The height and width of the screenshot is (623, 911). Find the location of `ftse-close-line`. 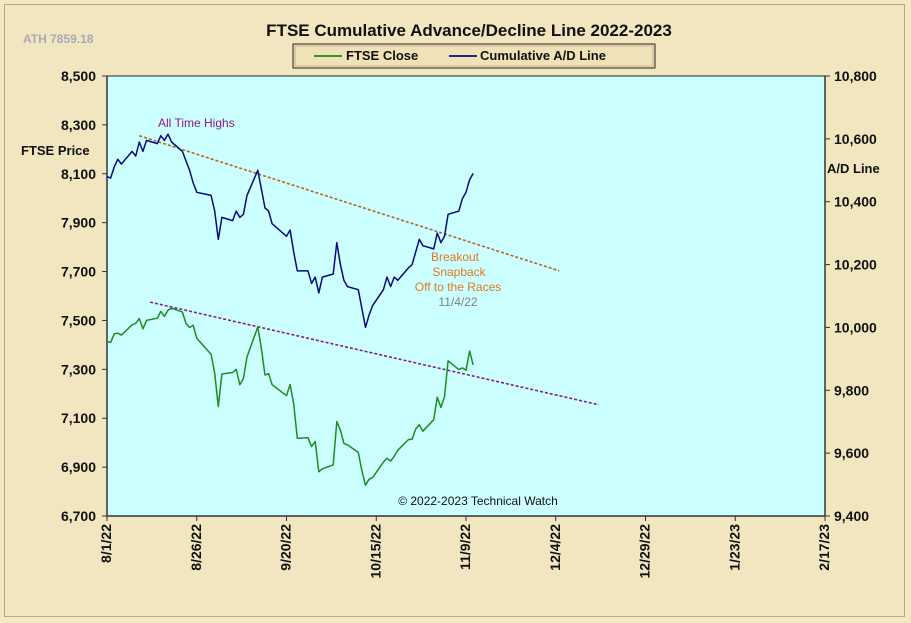

ftse-close-line is located at coordinates (290, 396).